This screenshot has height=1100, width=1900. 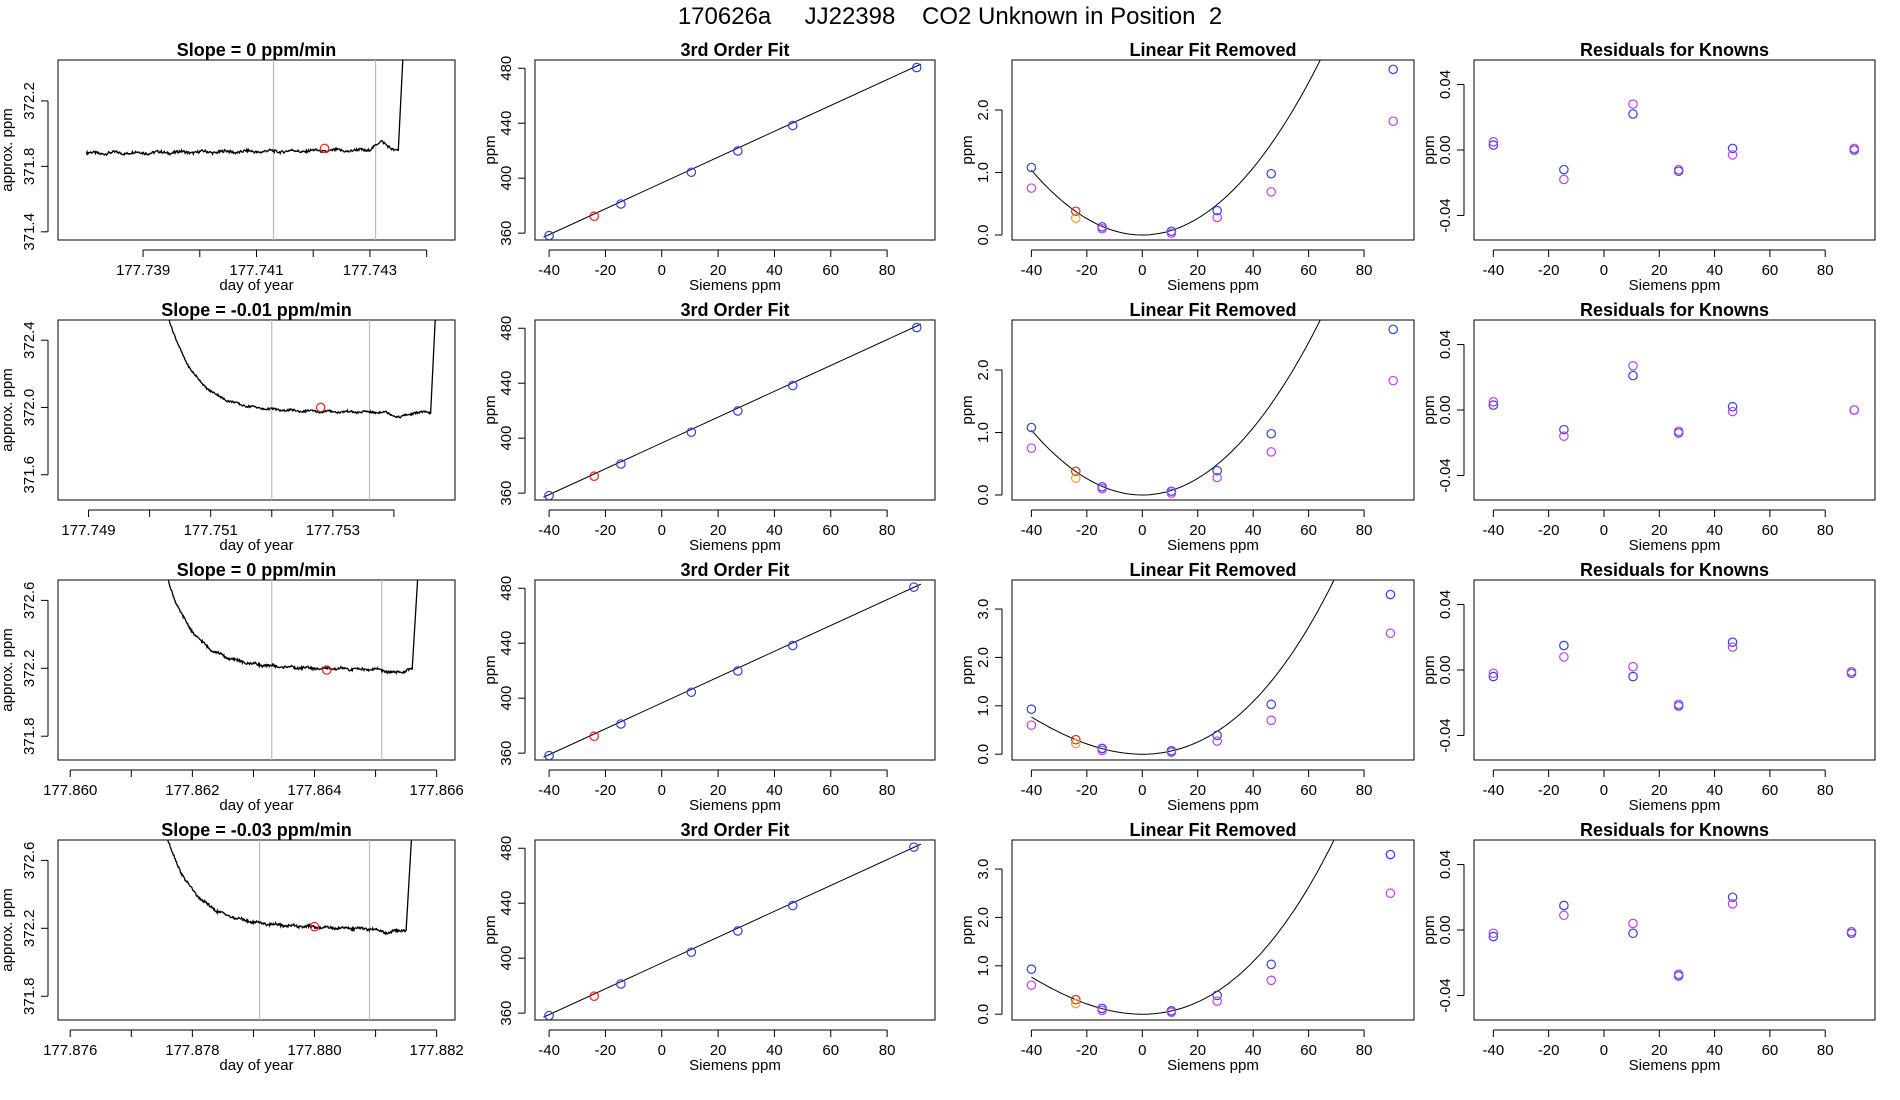 I want to click on x-tick-label: 177.878, so click(x=192, y=1050).